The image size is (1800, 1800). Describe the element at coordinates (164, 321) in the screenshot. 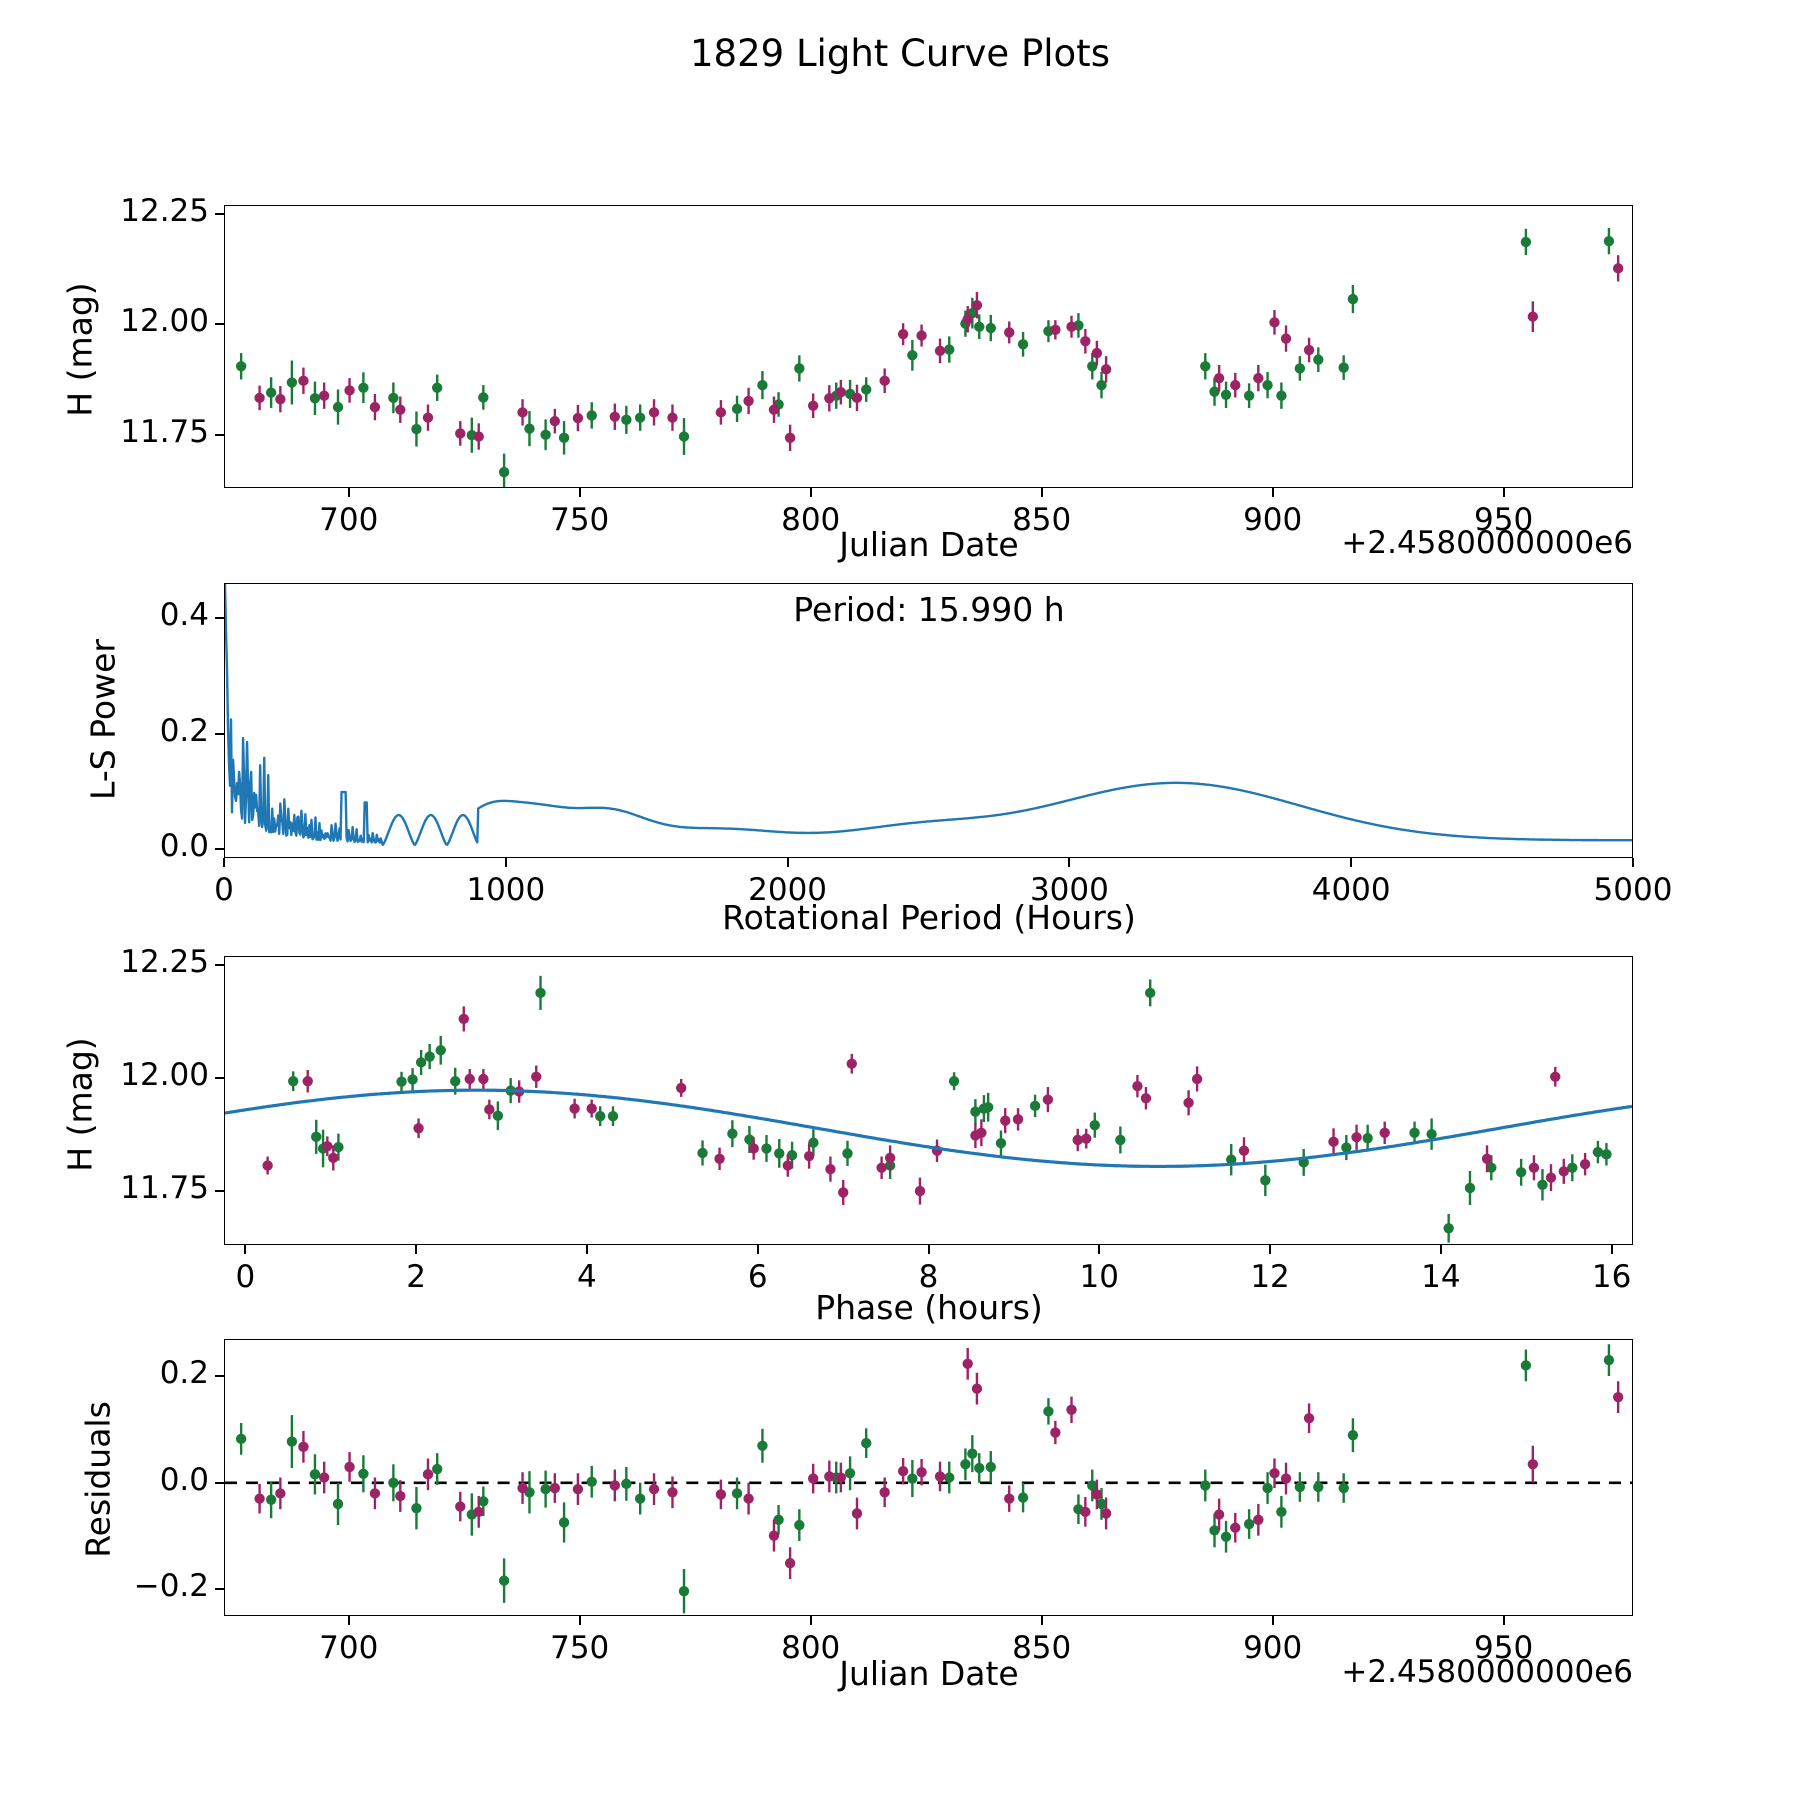

I see `lightcurve-ytick-label: 12.00` at that location.